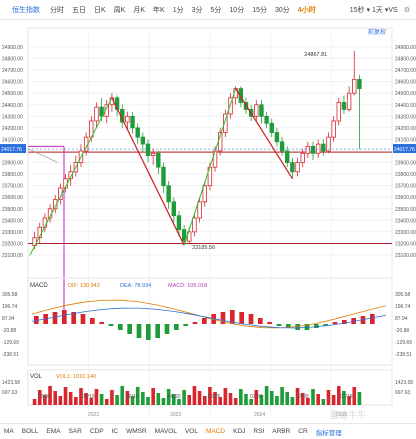 The image size is (416, 439). What do you see at coordinates (12, 129) in the screenshot?
I see `y-tick-left: 24200.00` at bounding box center [12, 129].